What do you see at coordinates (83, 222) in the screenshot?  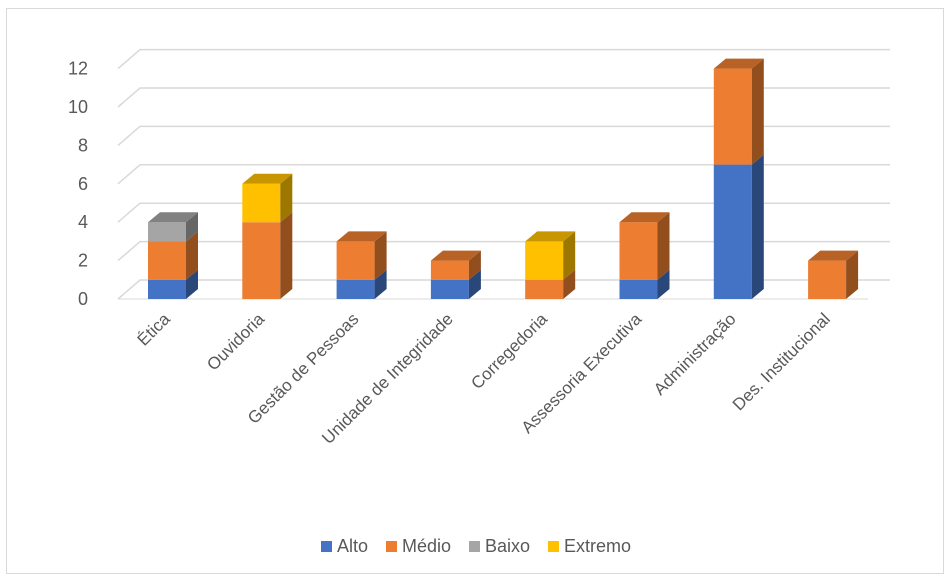 I see `y-tick-label: 4` at bounding box center [83, 222].